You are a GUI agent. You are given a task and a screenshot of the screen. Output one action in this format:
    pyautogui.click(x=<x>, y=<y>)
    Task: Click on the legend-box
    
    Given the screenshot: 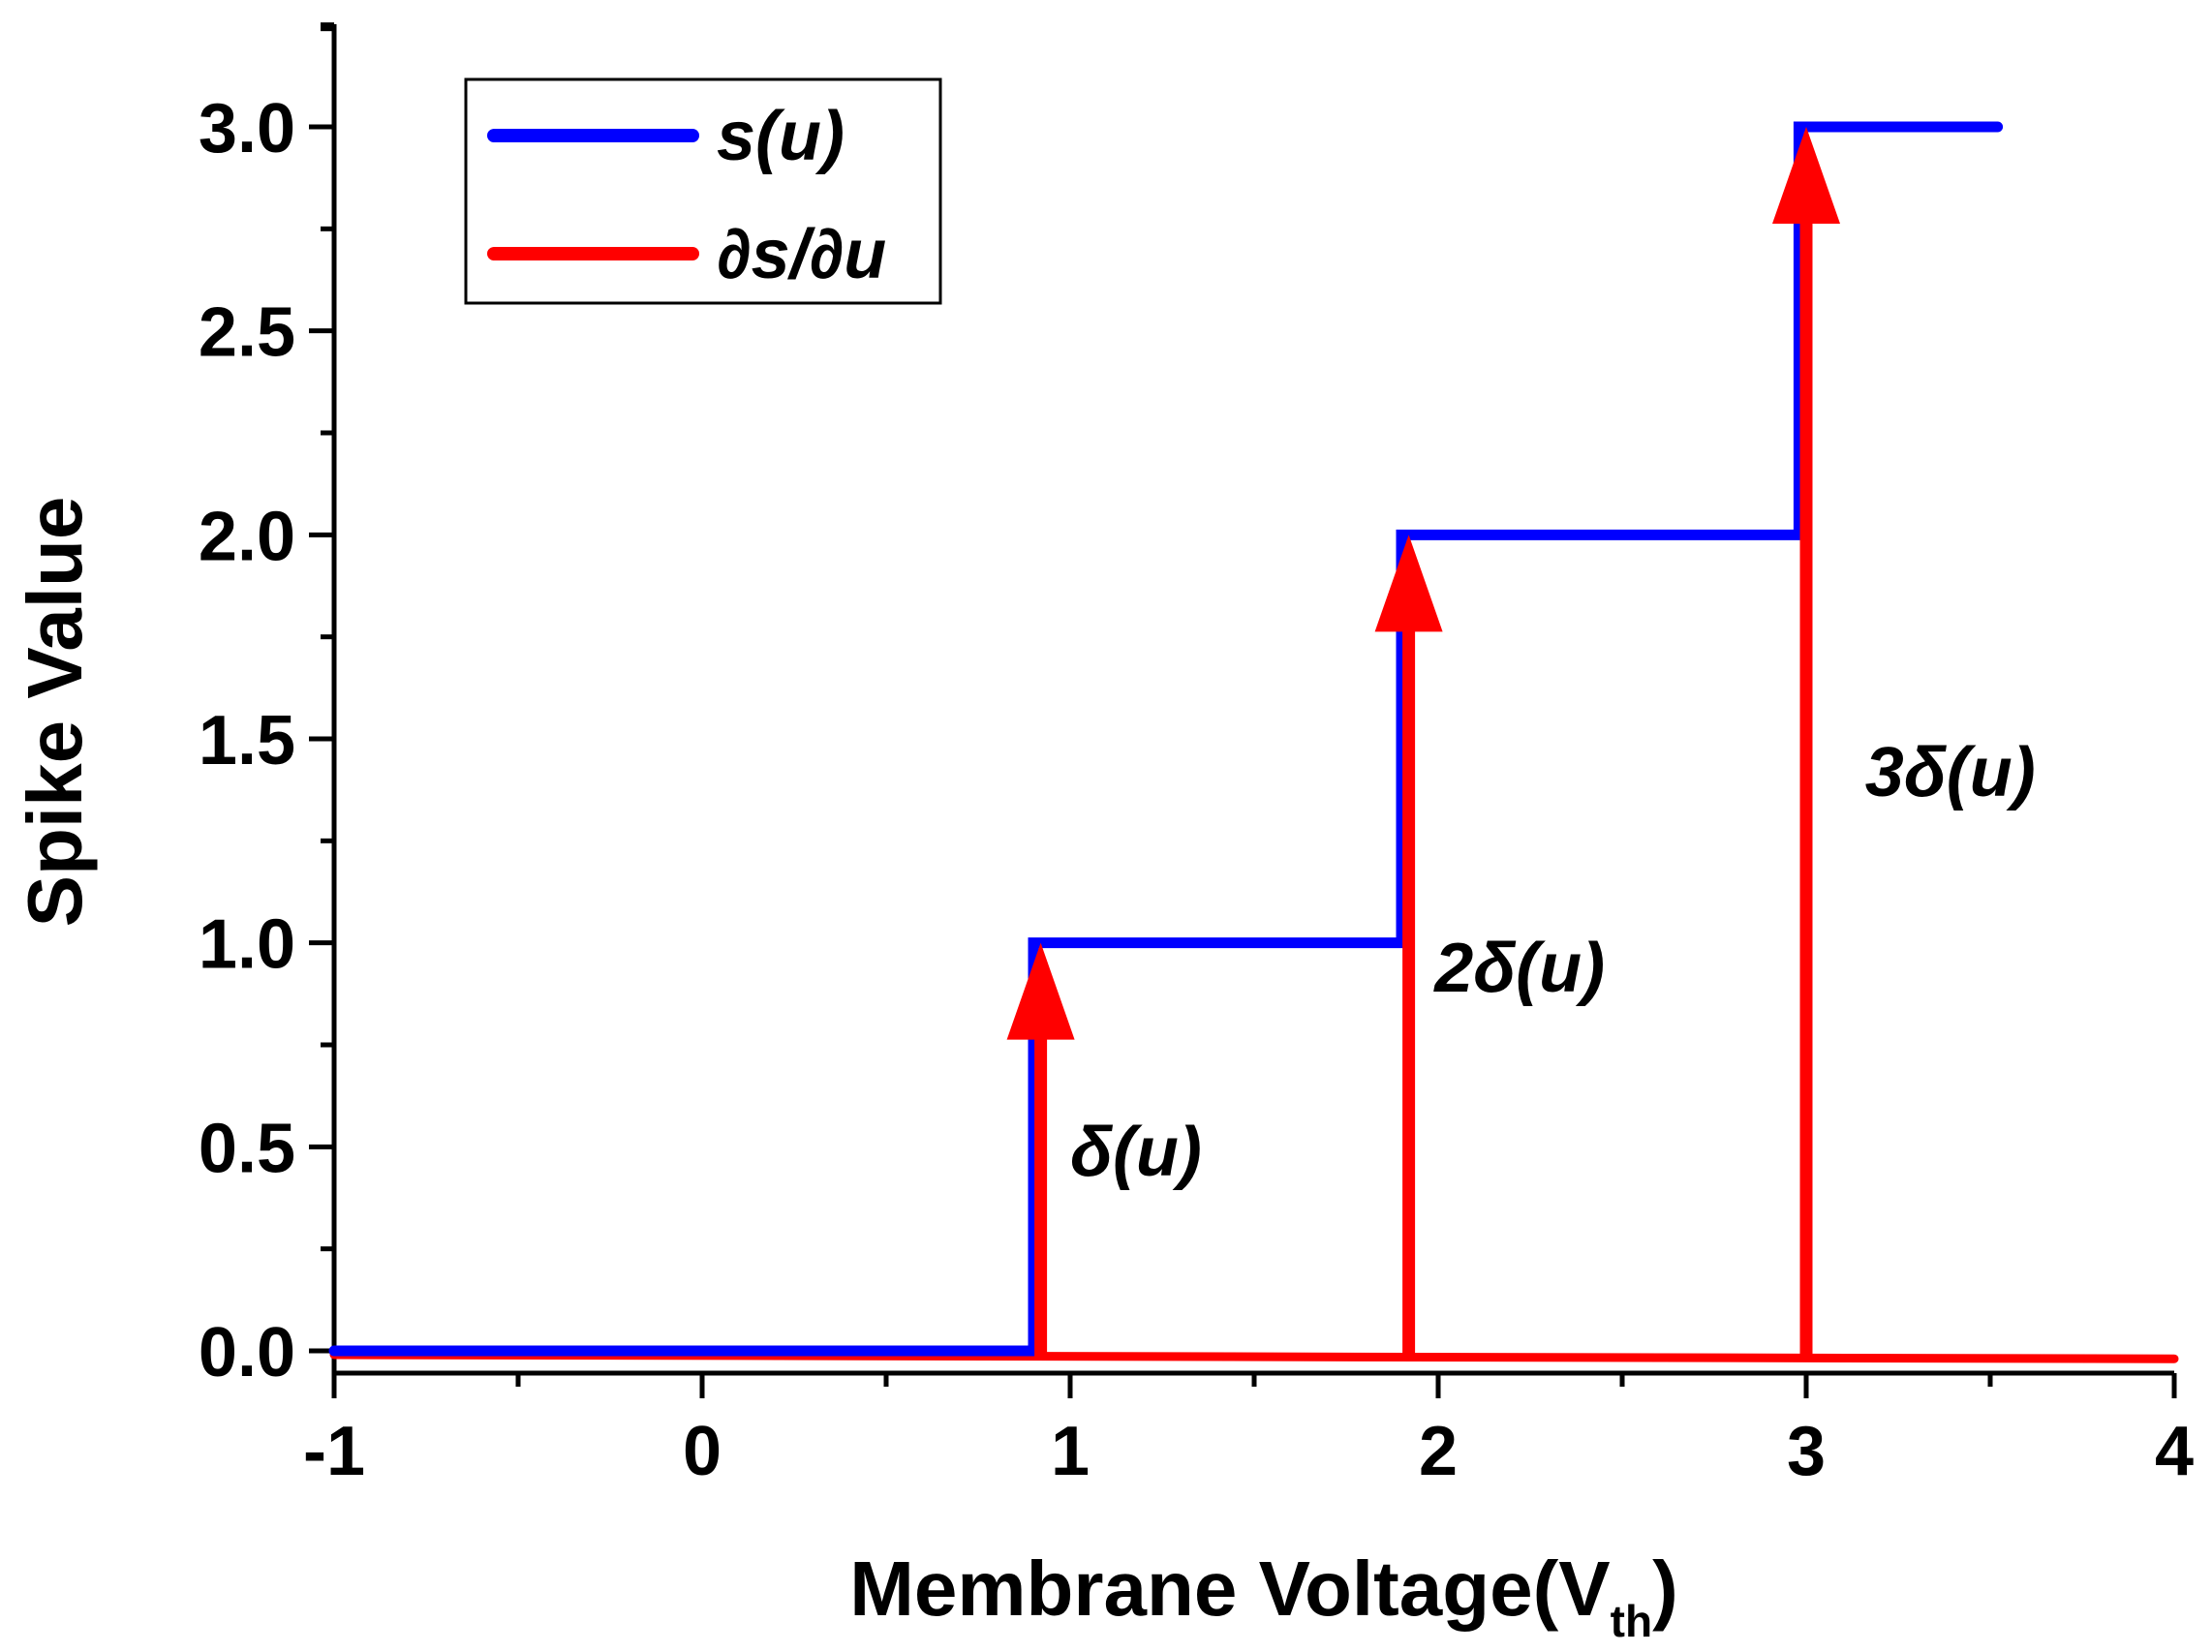 What is the action you would take?
    pyautogui.click(x=703, y=191)
    